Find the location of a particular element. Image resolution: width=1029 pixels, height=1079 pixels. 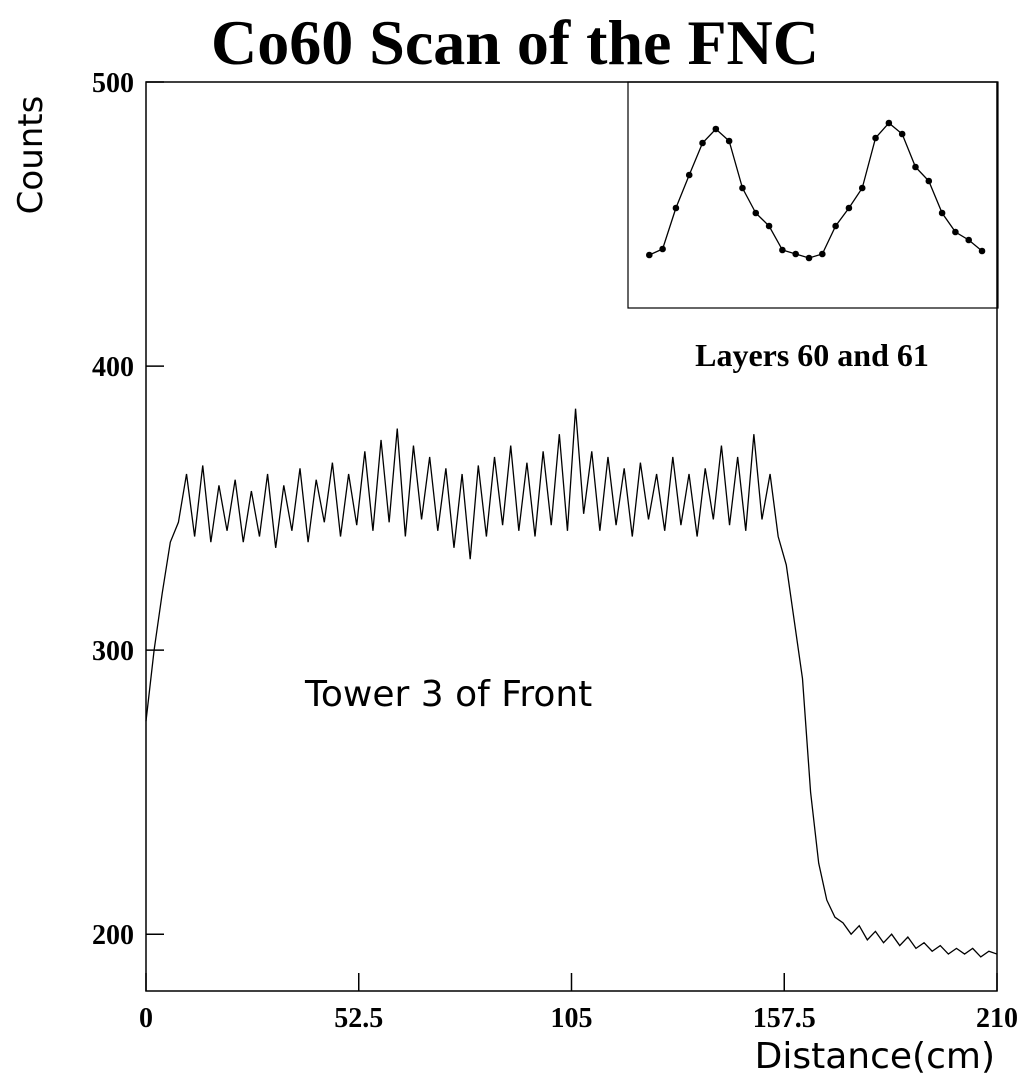

y-tick-label: 300 is located at coordinates (113, 651).